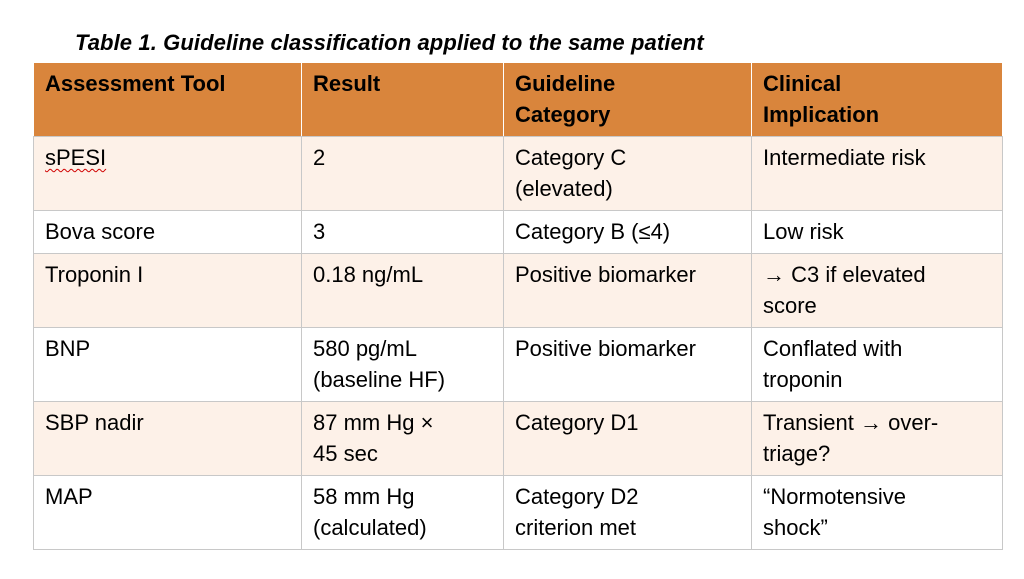 The width and height of the screenshot is (1024, 579). What do you see at coordinates (379, 379) in the screenshot?
I see `cell-text: (baseline HF)` at bounding box center [379, 379].